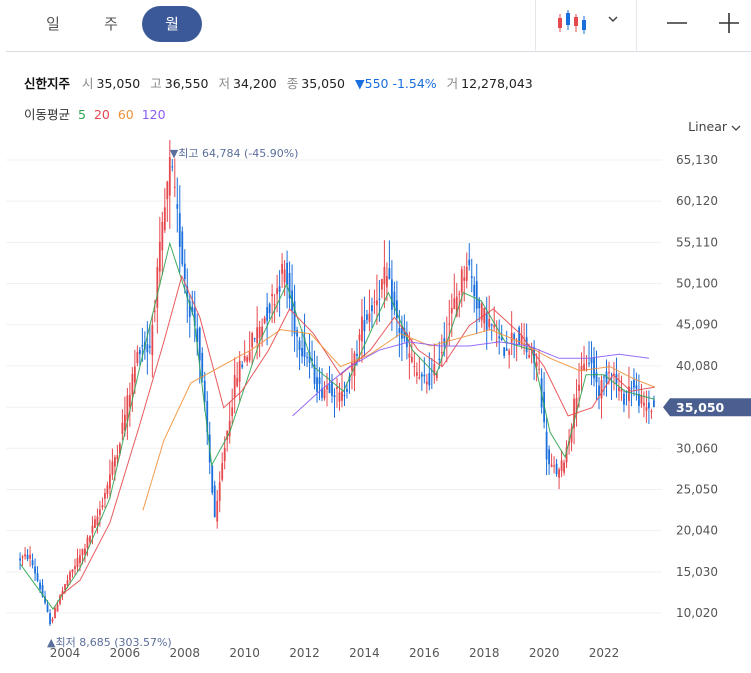 This screenshot has height=673, width=751. What do you see at coordinates (375, 25) in the screenshot?
I see `period-toolbar: 일 주 월` at bounding box center [375, 25].